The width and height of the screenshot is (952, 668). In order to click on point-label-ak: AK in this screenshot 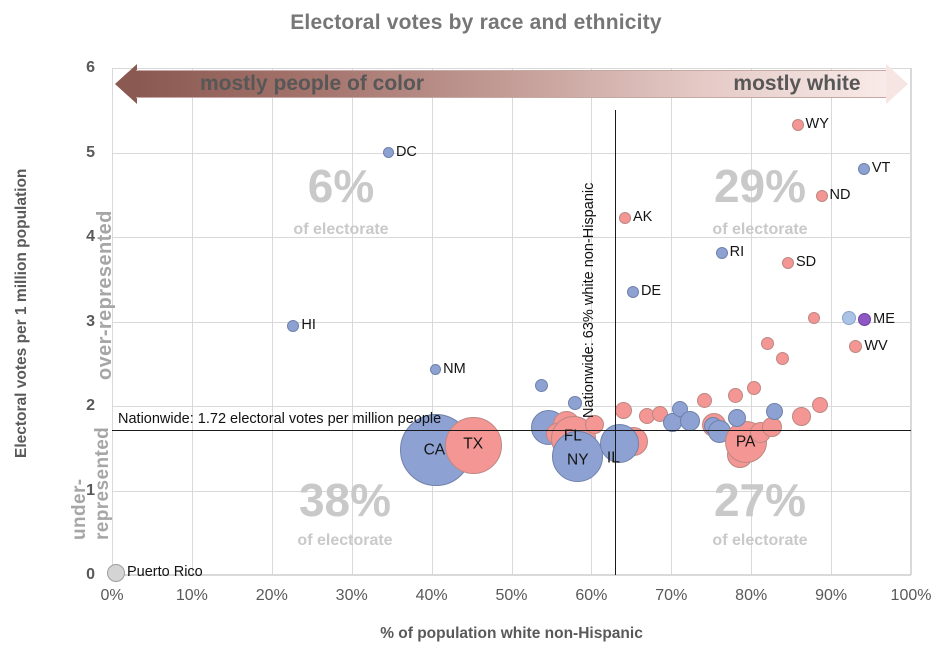, I will do `click(642, 216)`.